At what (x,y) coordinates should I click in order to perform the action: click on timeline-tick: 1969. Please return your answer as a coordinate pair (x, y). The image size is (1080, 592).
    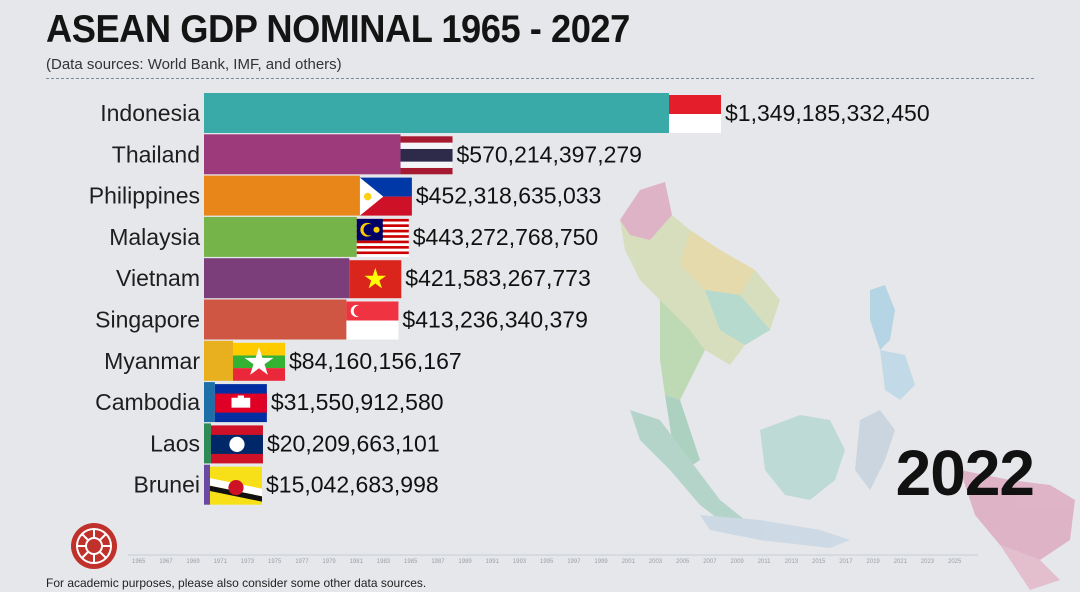
    Looking at the image, I should click on (193, 562).